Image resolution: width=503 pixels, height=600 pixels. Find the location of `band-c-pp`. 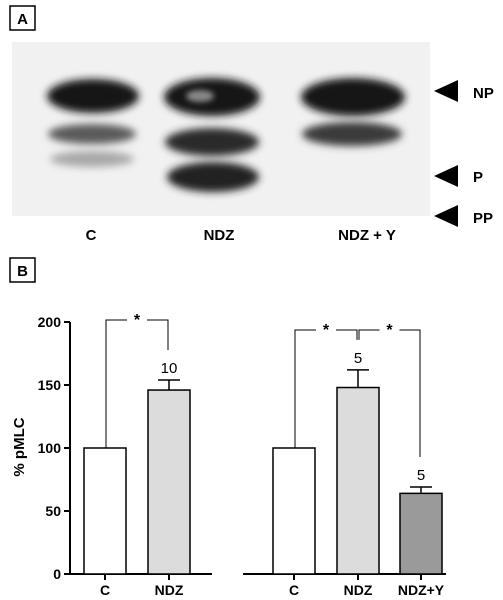

band-c-pp is located at coordinates (92, 159).